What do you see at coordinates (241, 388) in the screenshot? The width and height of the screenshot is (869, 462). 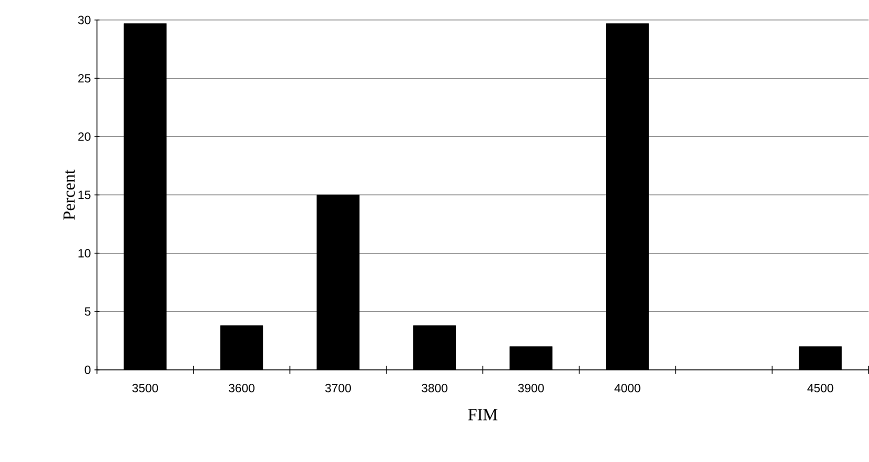 I see `x-tick-label: 3600` at bounding box center [241, 388].